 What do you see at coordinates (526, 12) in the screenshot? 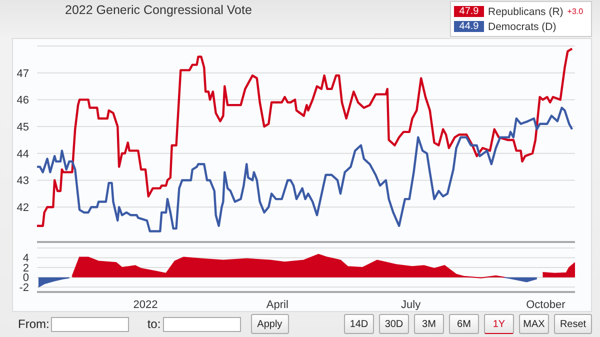
I see `legend-label: Republicans (R)` at bounding box center [526, 12].